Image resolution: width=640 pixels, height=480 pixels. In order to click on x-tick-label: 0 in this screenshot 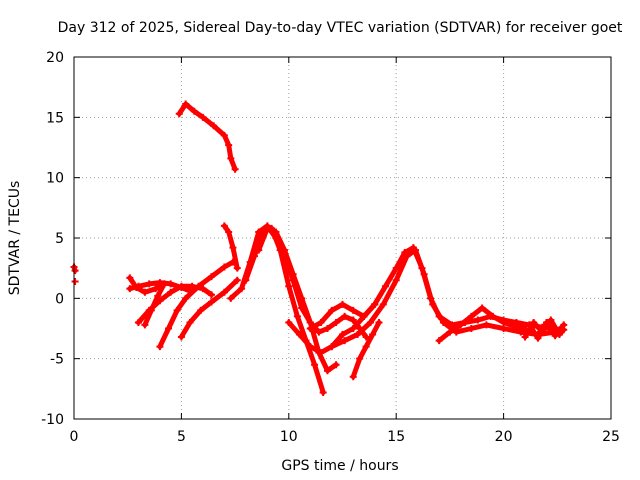, I will do `click(74, 437)`.